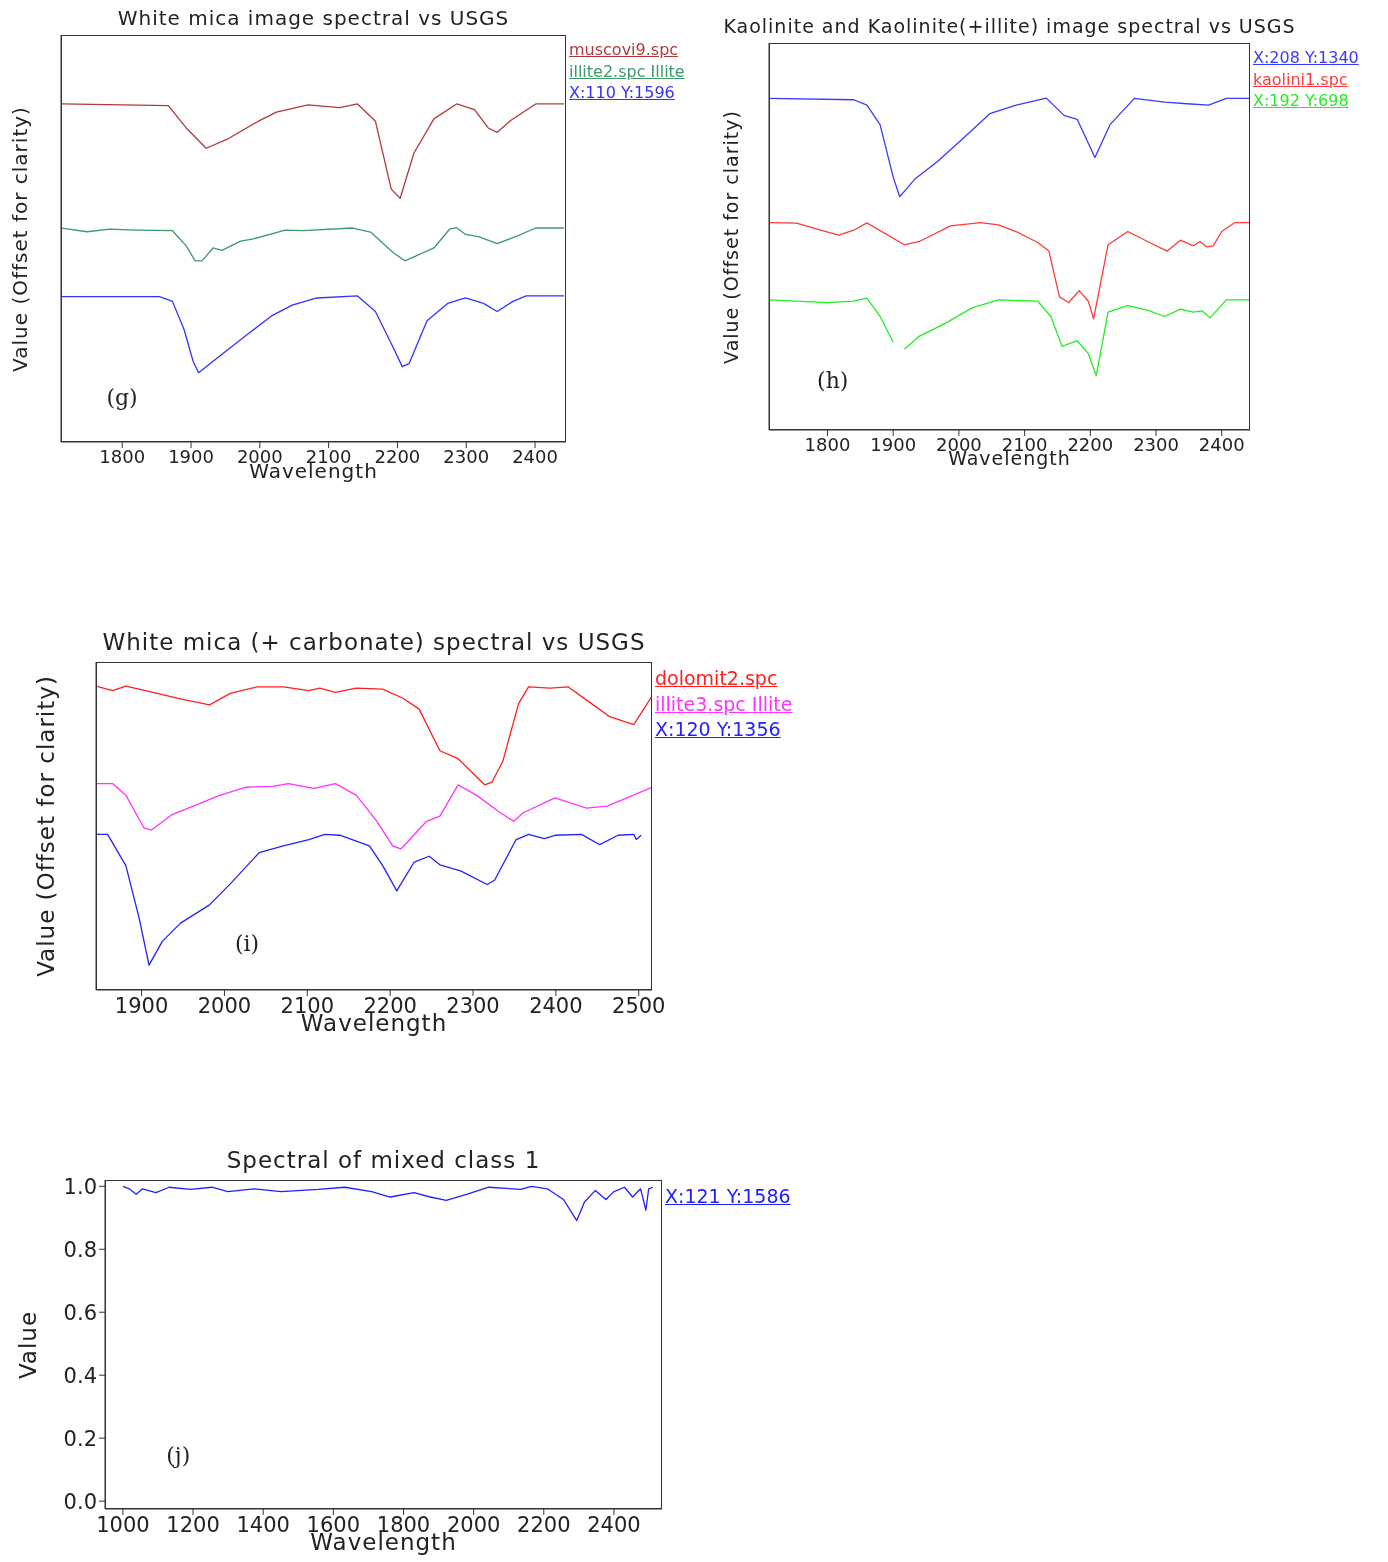  I want to click on series-label: X:121 Y:1586, so click(728, 1196).